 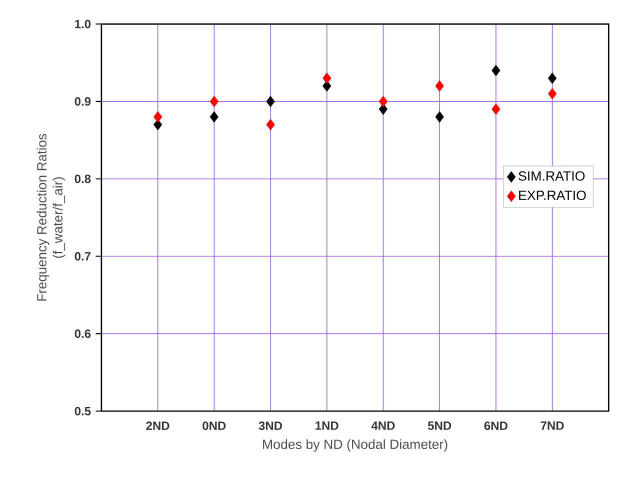 I want to click on x-tick-label: 3ND, so click(x=270, y=426).